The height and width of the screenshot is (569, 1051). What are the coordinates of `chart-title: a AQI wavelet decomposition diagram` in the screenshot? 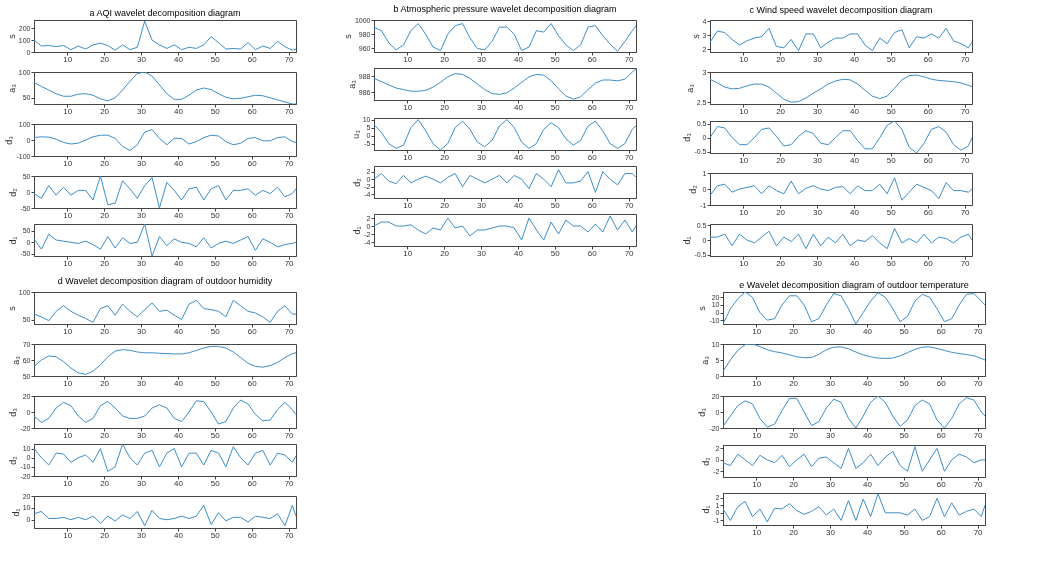 It's located at (165, 13).